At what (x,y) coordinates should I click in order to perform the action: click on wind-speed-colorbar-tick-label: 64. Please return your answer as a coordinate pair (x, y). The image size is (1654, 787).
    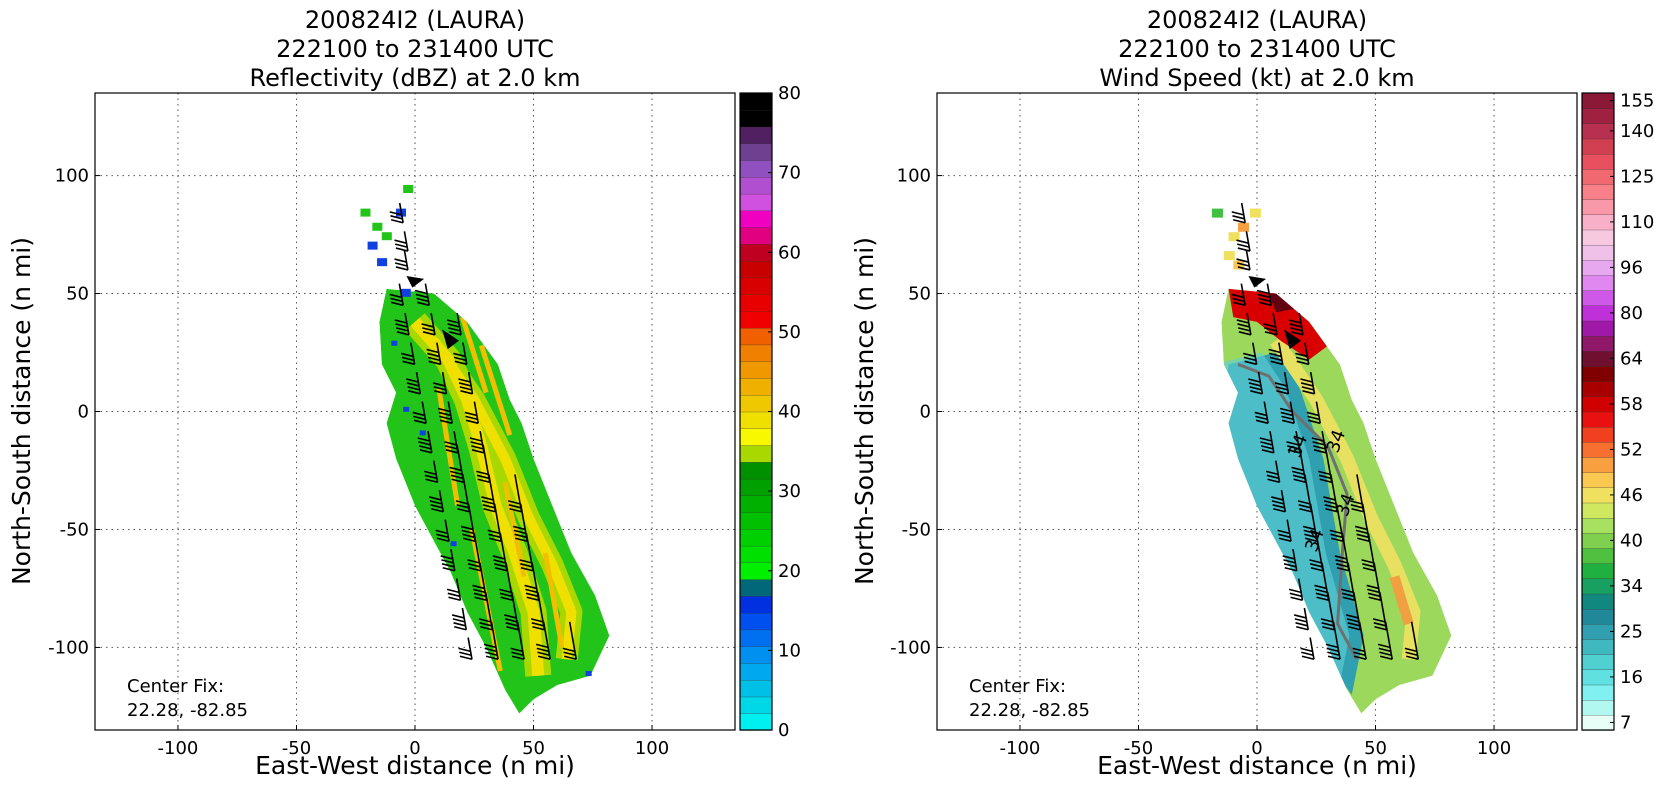
    Looking at the image, I should click on (1631, 358).